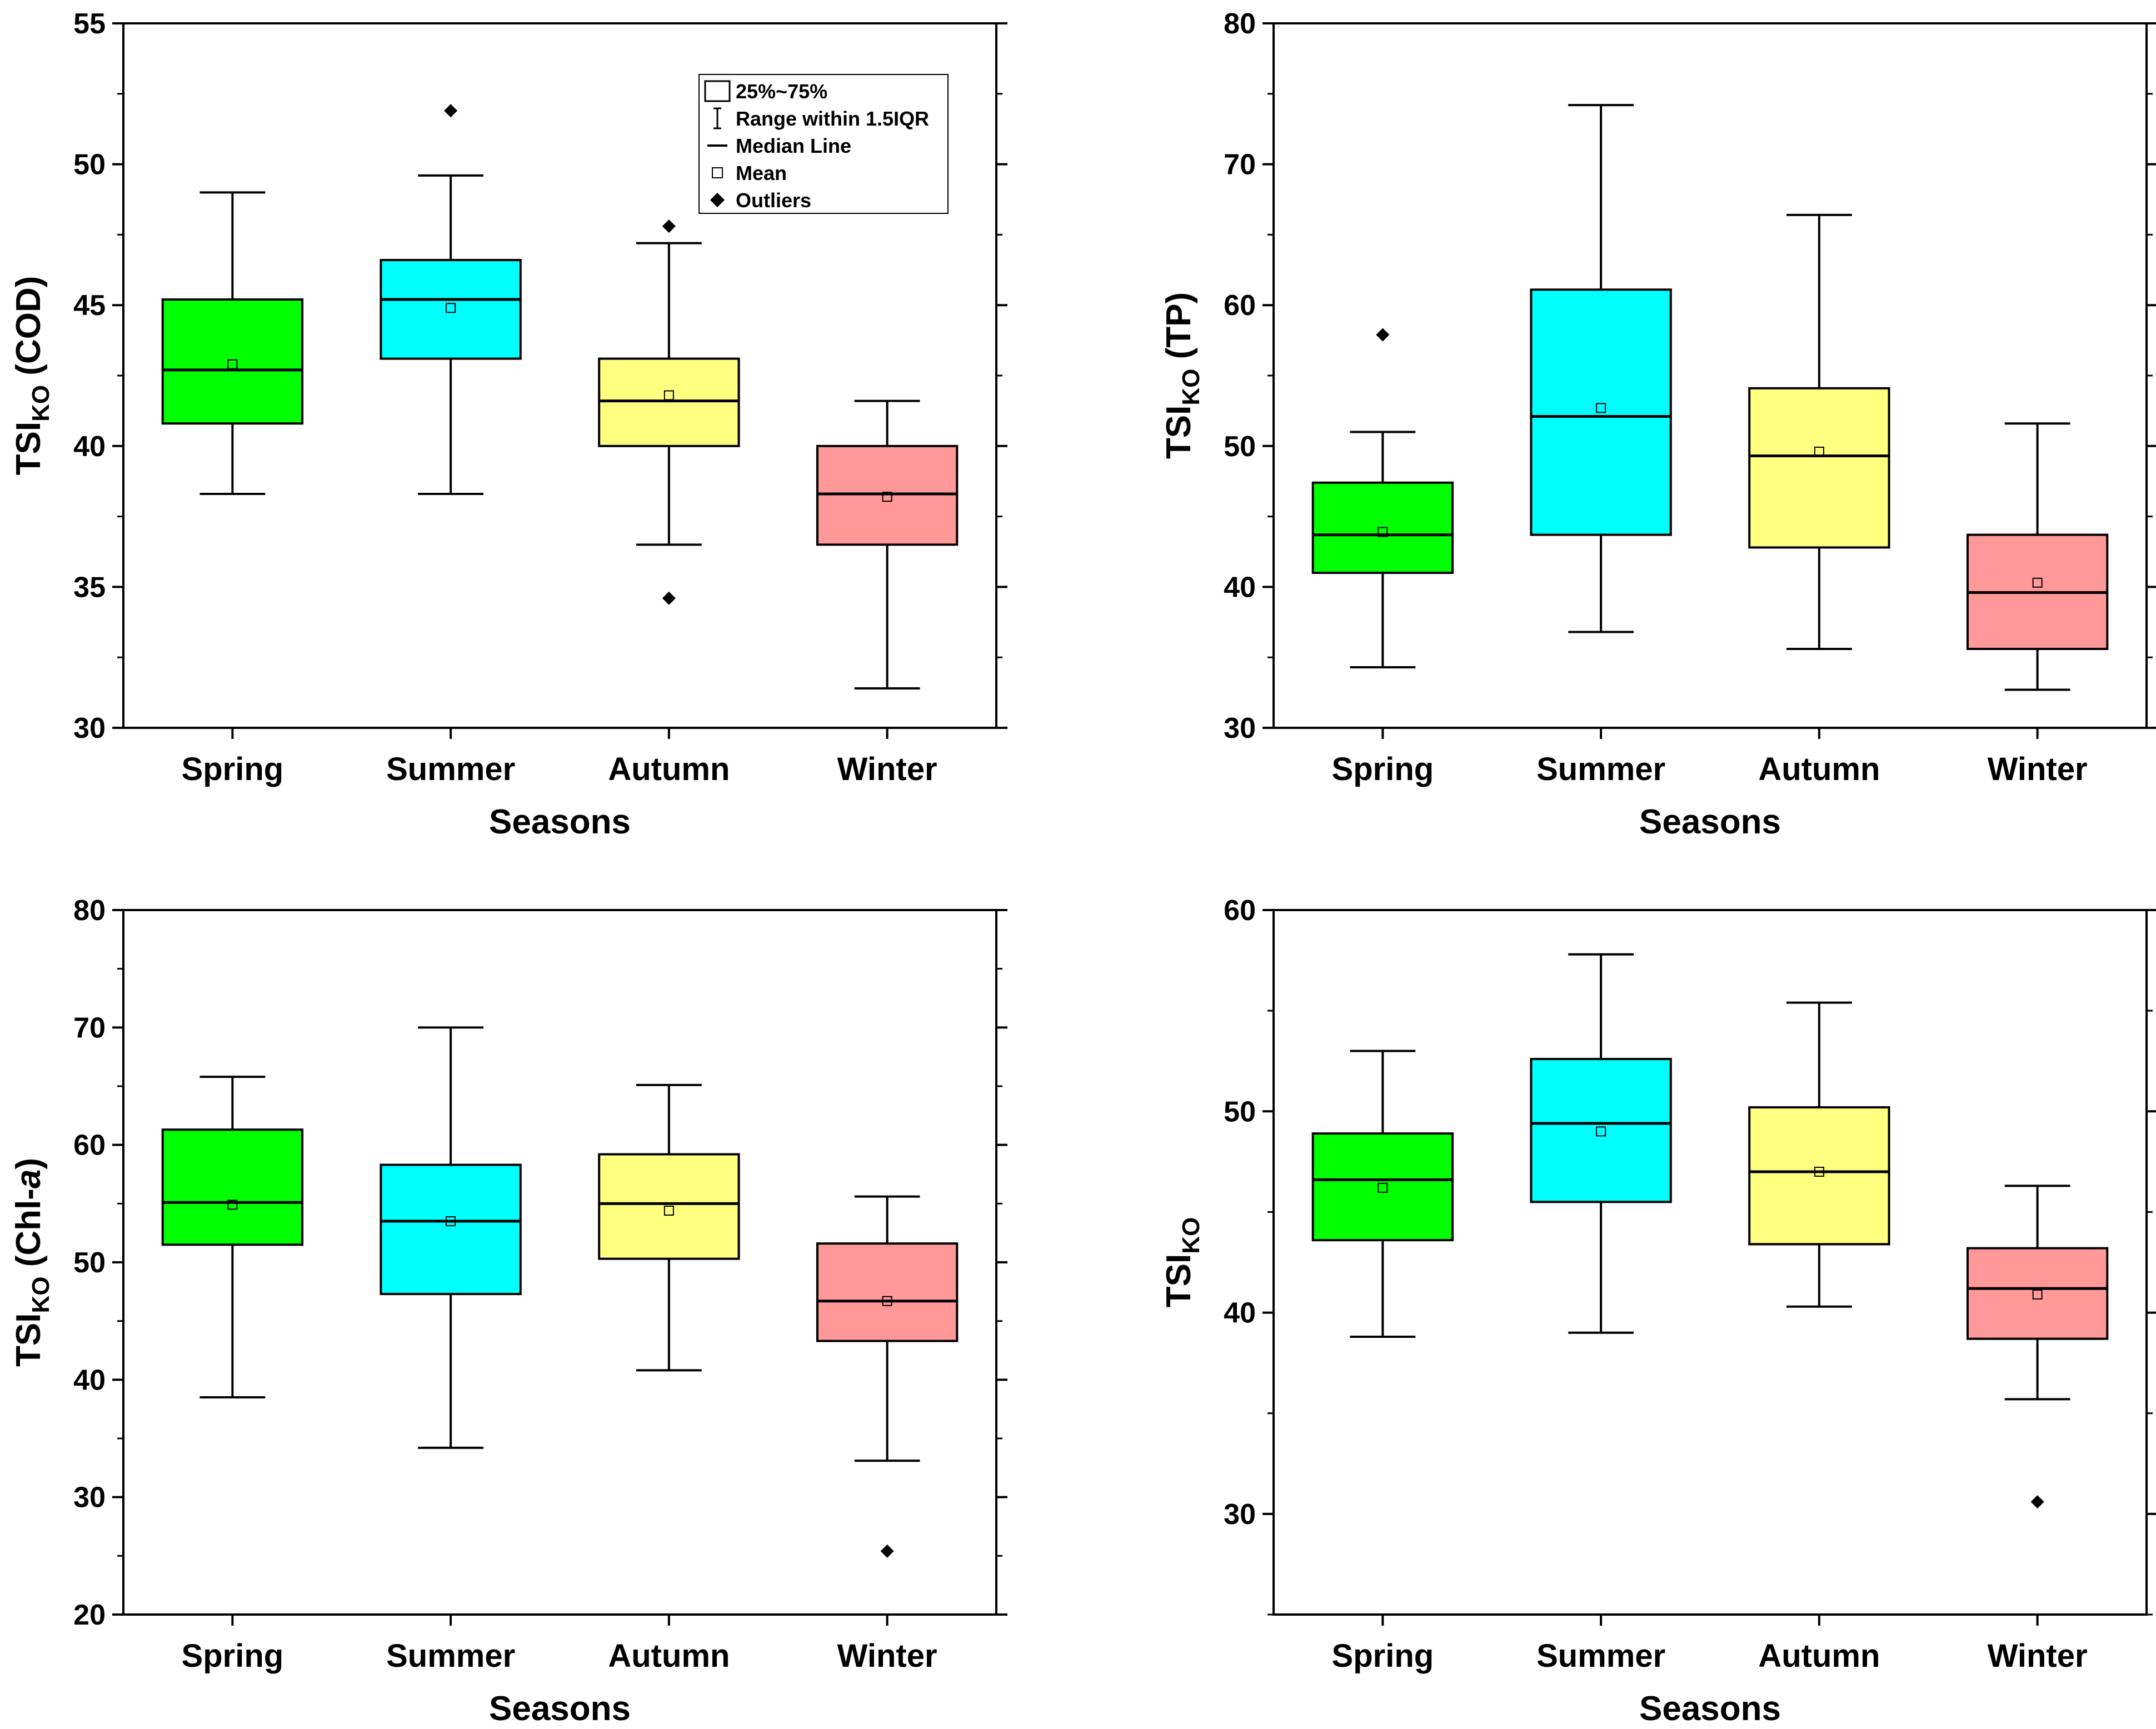 The height and width of the screenshot is (1729, 2156). I want to click on y-title-suffix: (TP), so click(1179, 330).